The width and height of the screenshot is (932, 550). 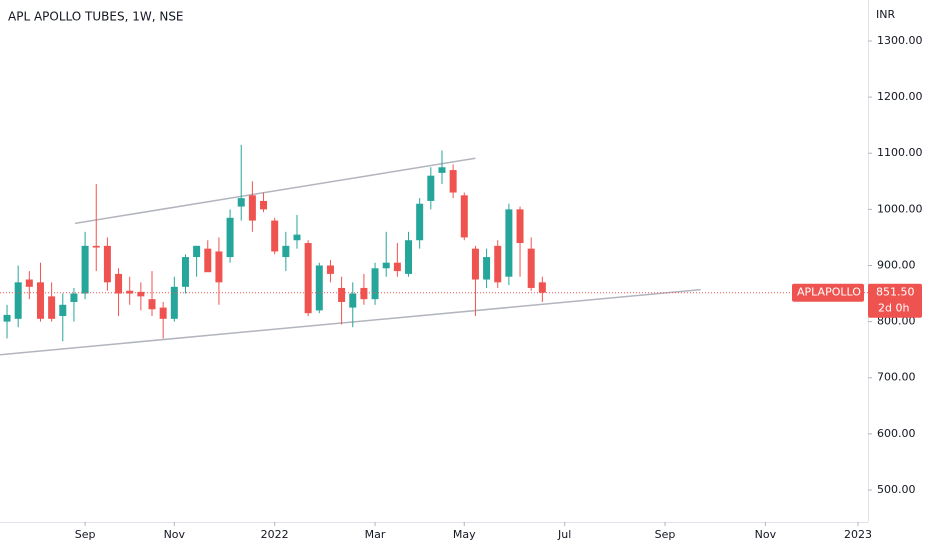 I want to click on symbol-tag, so click(x=828, y=292).